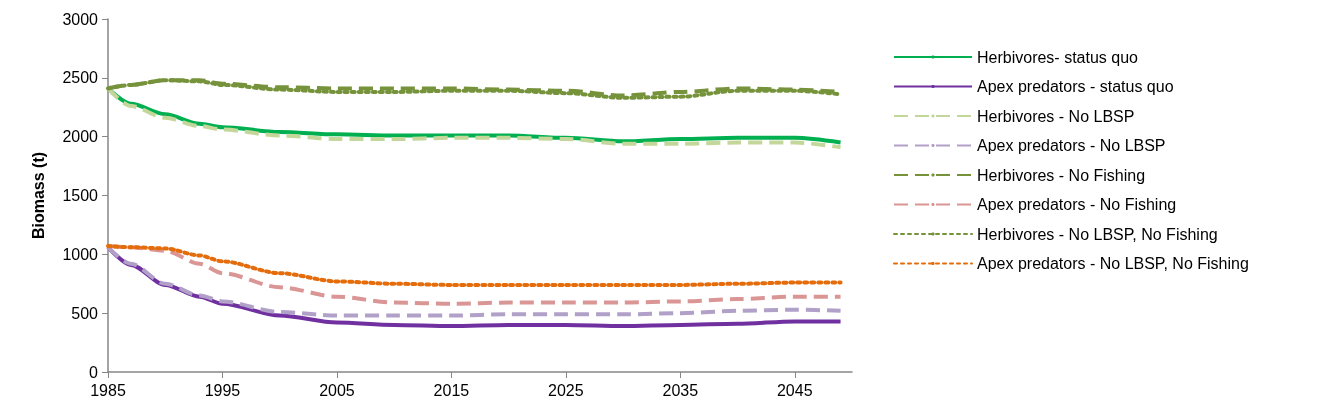 Image resolution: width=1324 pixels, height=411 pixels. Describe the element at coordinates (80, 19) in the screenshot. I see `y-tick-label: 3000` at that location.